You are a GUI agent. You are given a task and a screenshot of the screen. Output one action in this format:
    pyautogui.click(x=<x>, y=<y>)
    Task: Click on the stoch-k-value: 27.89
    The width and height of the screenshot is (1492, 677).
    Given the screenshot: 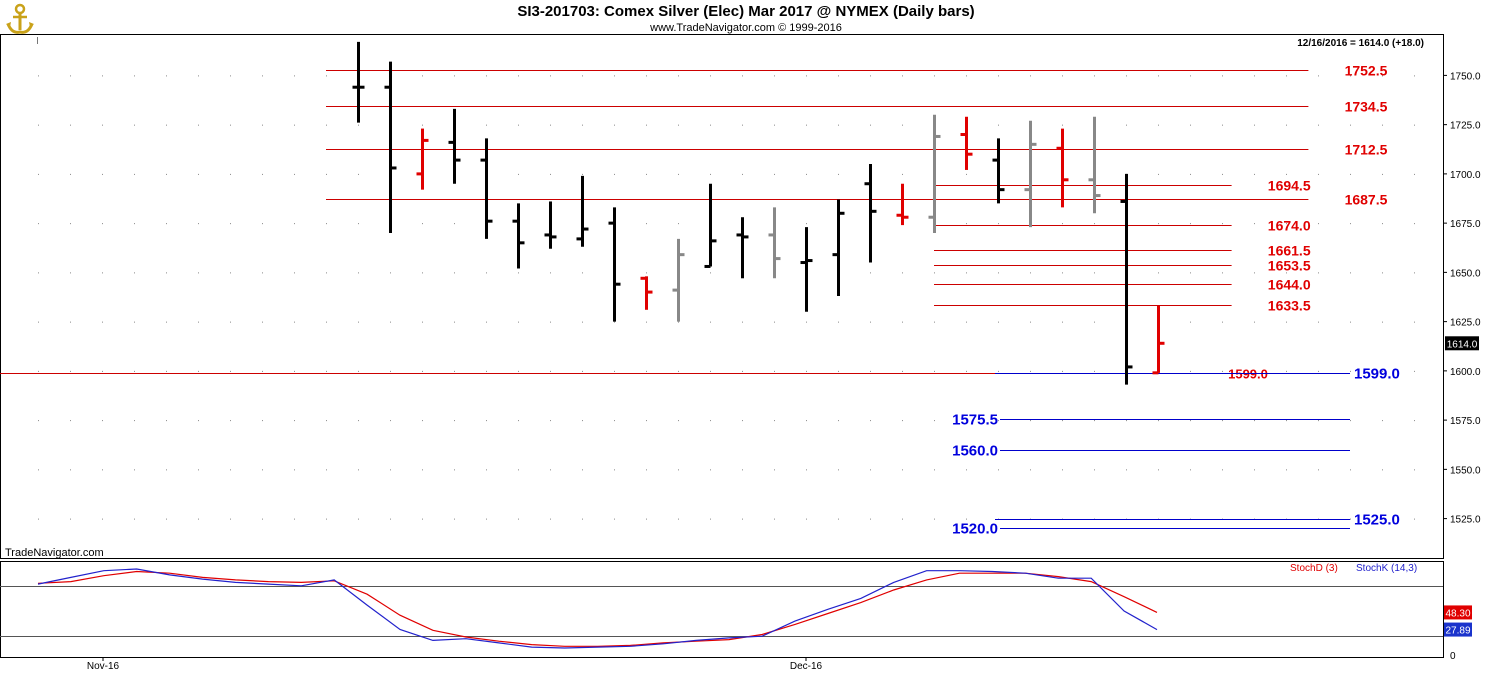 What is the action you would take?
    pyautogui.click(x=1457, y=631)
    